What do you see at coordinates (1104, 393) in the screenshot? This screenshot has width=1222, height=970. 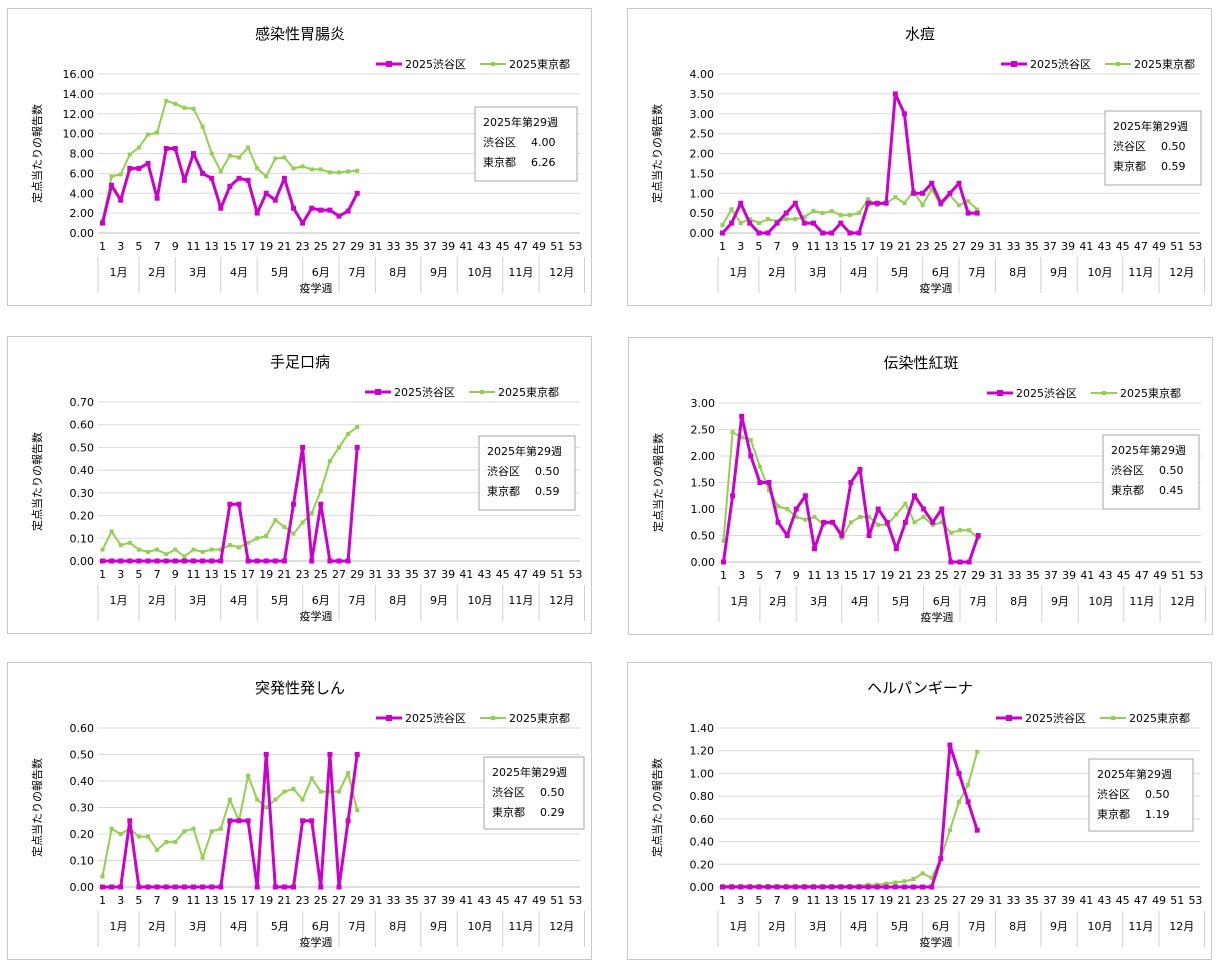 I see `legend-marker-tokyo` at bounding box center [1104, 393].